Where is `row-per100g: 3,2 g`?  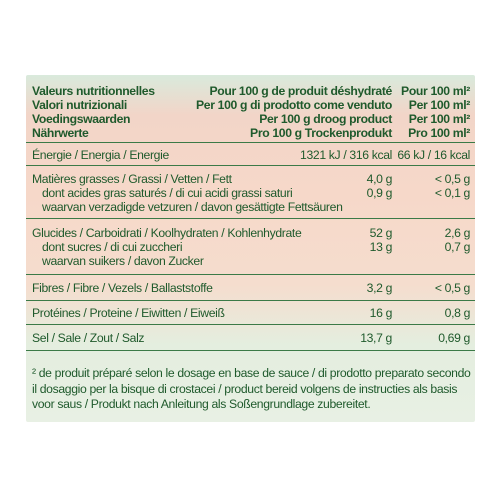 row-per100g: 3,2 g is located at coordinates (379, 288).